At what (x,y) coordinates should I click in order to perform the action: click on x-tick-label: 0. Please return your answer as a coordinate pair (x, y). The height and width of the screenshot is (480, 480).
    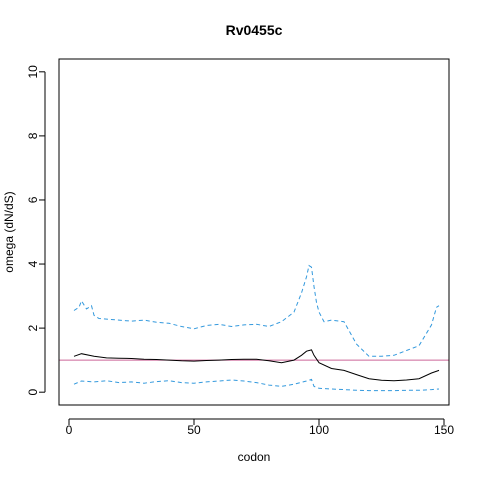
    Looking at the image, I should click on (69, 430).